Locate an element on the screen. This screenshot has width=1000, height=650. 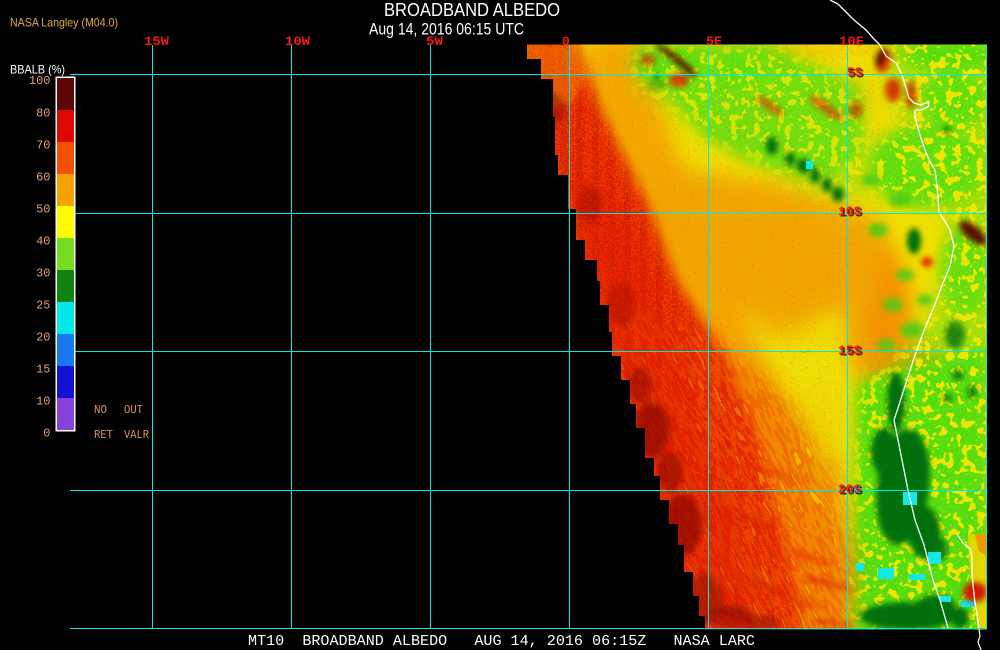
svg-text: 5W is located at coordinates (434, 41).